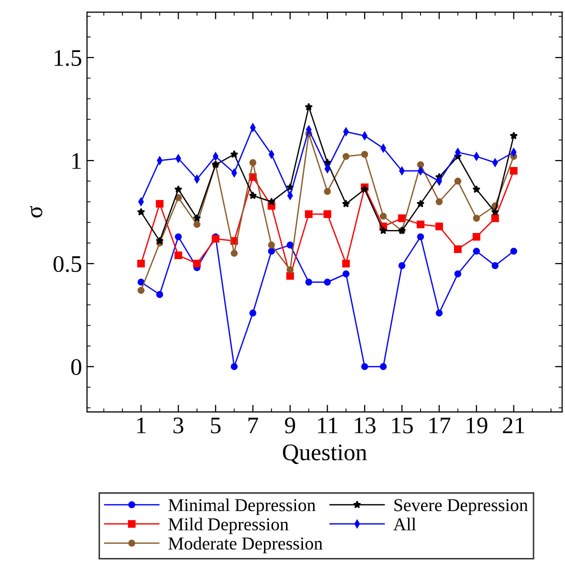 The image size is (565, 581). I want to click on x-tick-label: 3, so click(179, 426).